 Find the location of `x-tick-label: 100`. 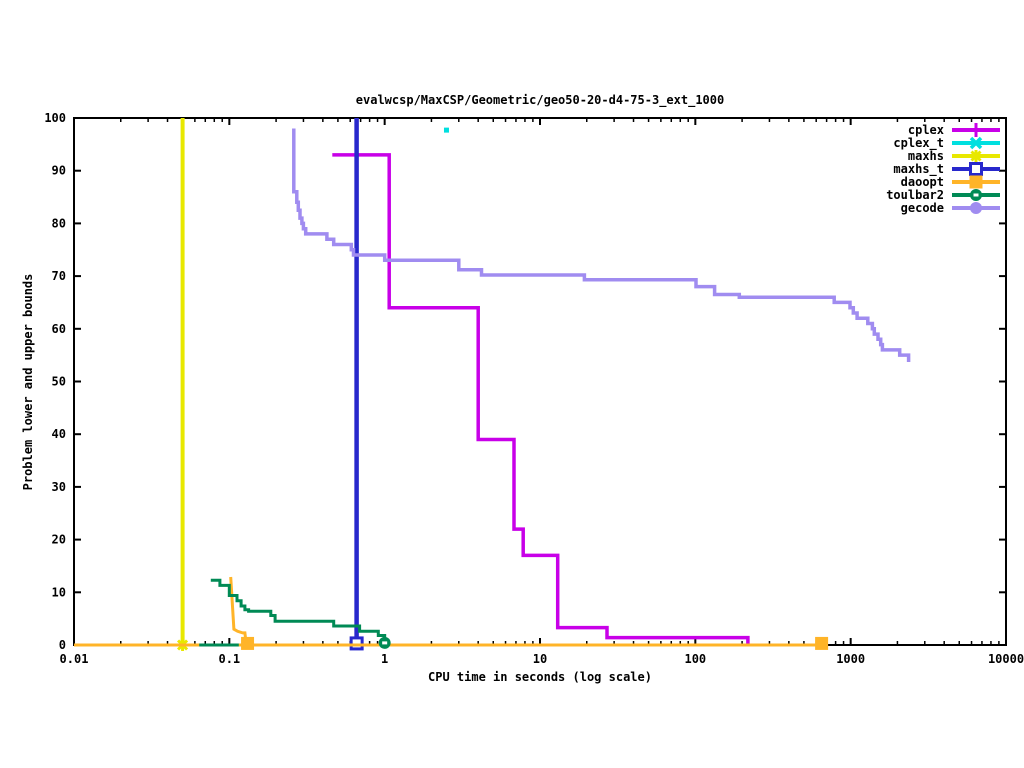

x-tick-label: 100 is located at coordinates (695, 659).